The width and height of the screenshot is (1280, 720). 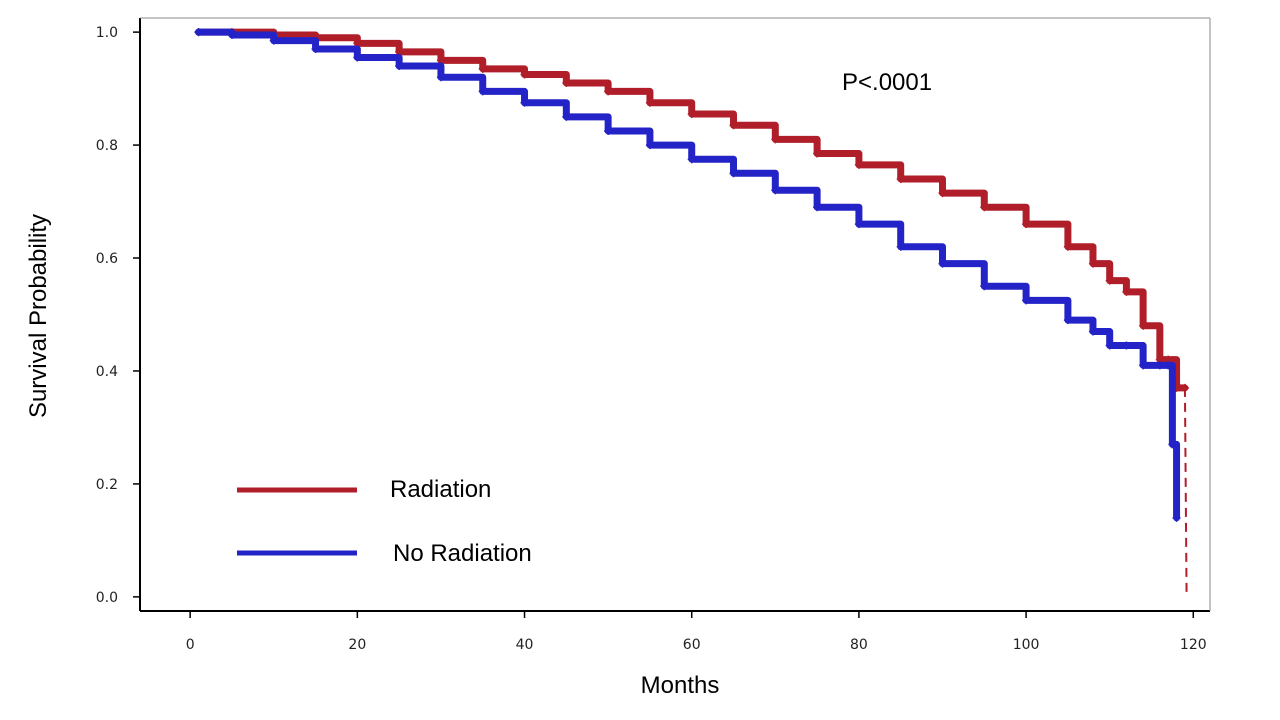 What do you see at coordinates (440, 489) in the screenshot?
I see `legend-label-radiation: Radiation` at bounding box center [440, 489].